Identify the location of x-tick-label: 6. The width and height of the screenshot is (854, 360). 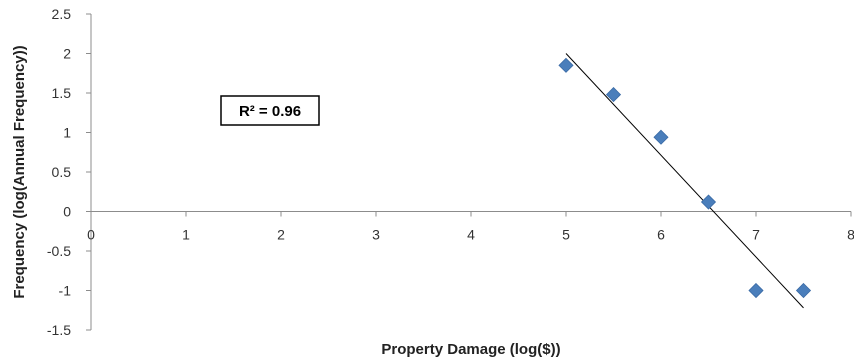
(661, 235).